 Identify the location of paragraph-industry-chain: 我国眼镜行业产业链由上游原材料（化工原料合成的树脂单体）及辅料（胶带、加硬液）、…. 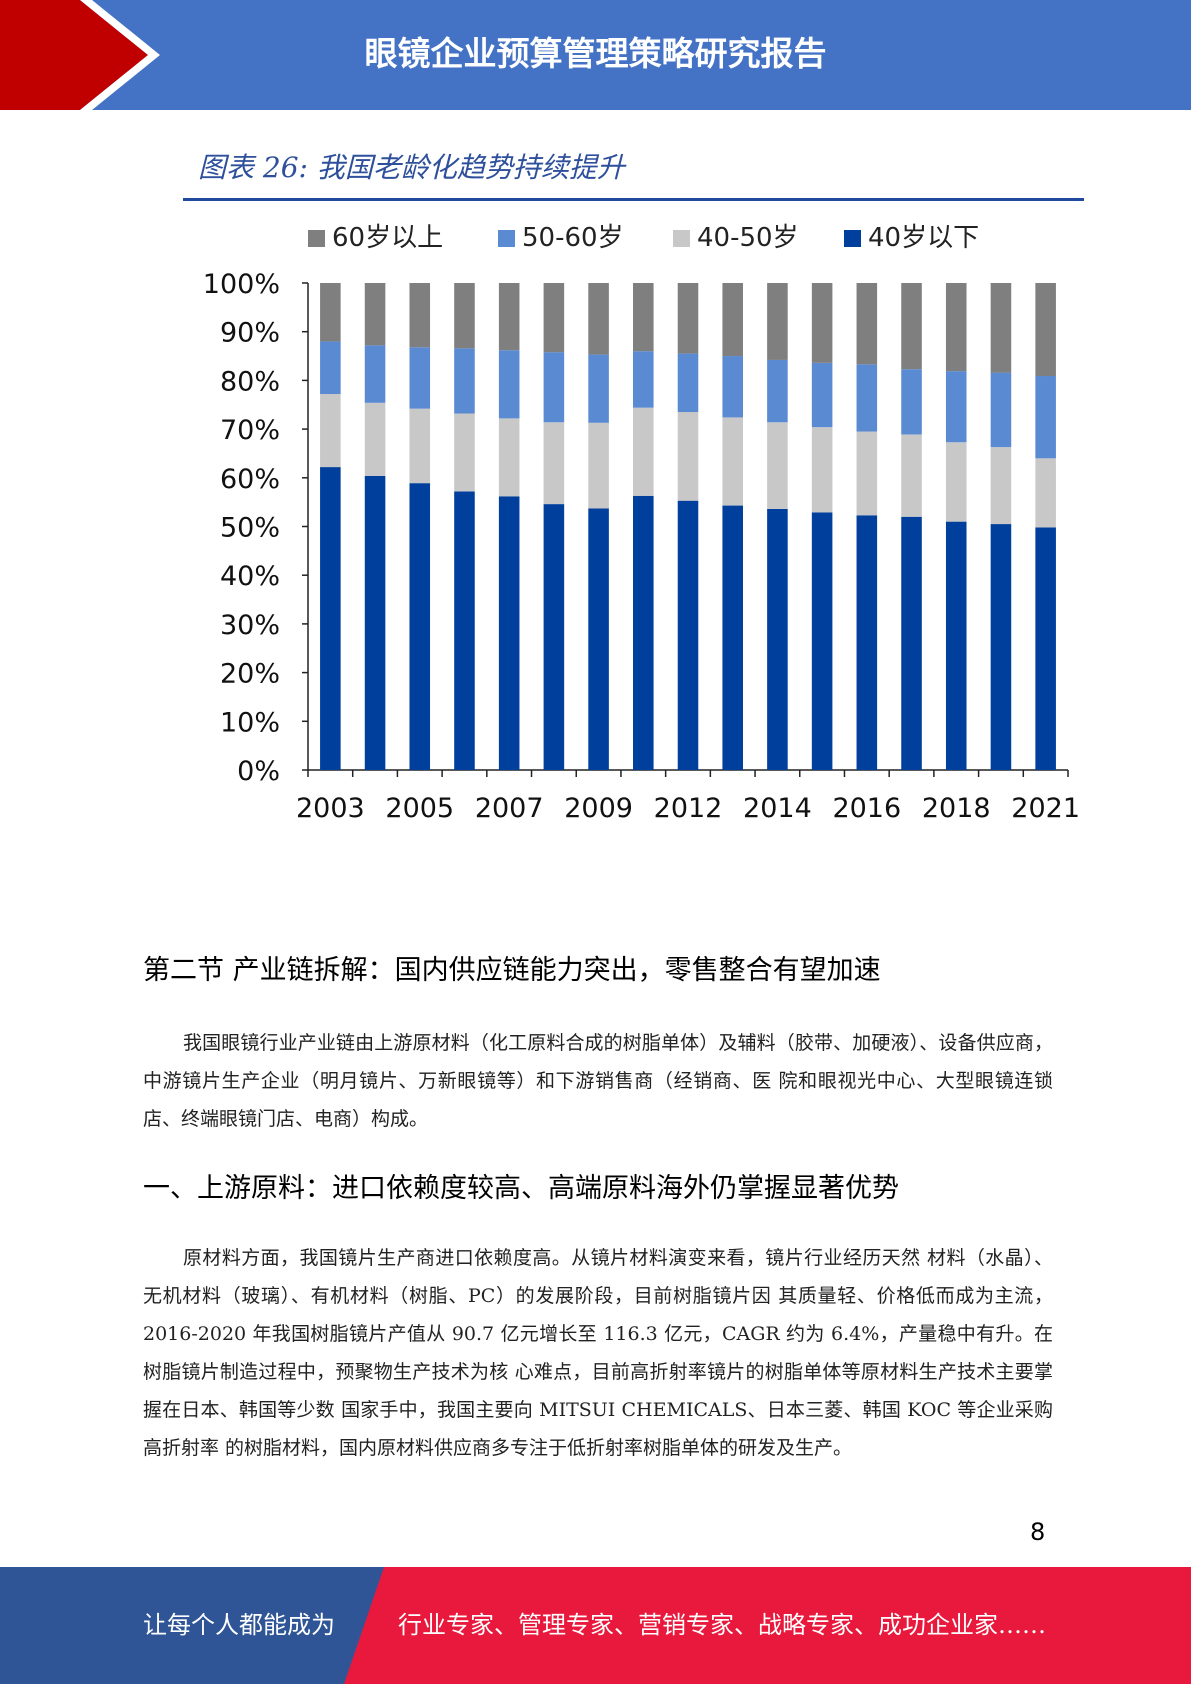
(598, 1081).